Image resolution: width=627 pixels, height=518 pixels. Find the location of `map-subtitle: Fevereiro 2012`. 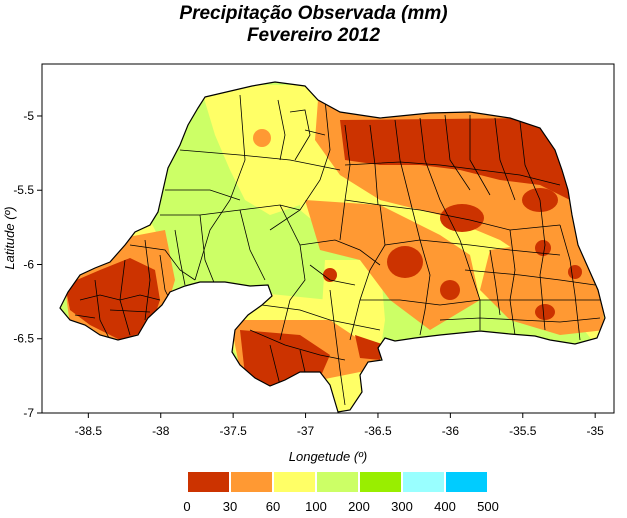

map-subtitle: Fevereiro 2012 is located at coordinates (313, 35).